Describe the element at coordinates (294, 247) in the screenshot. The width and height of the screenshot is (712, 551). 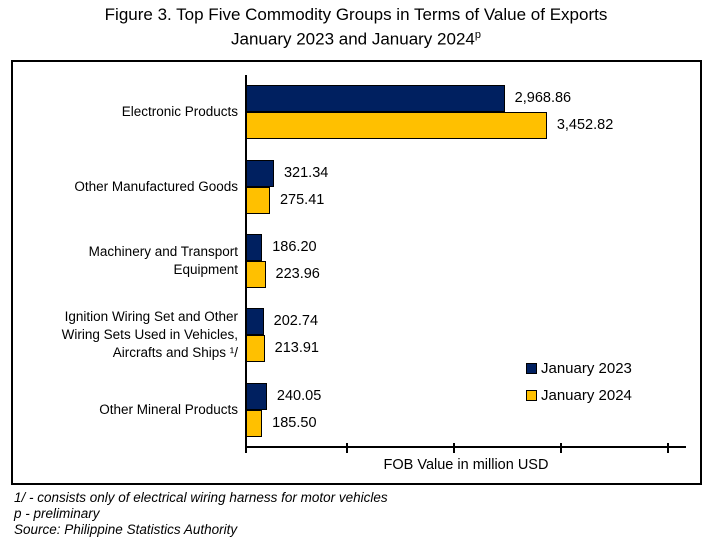
I see `value-label-january-2023-machinery-and-transport: 186.20` at that location.